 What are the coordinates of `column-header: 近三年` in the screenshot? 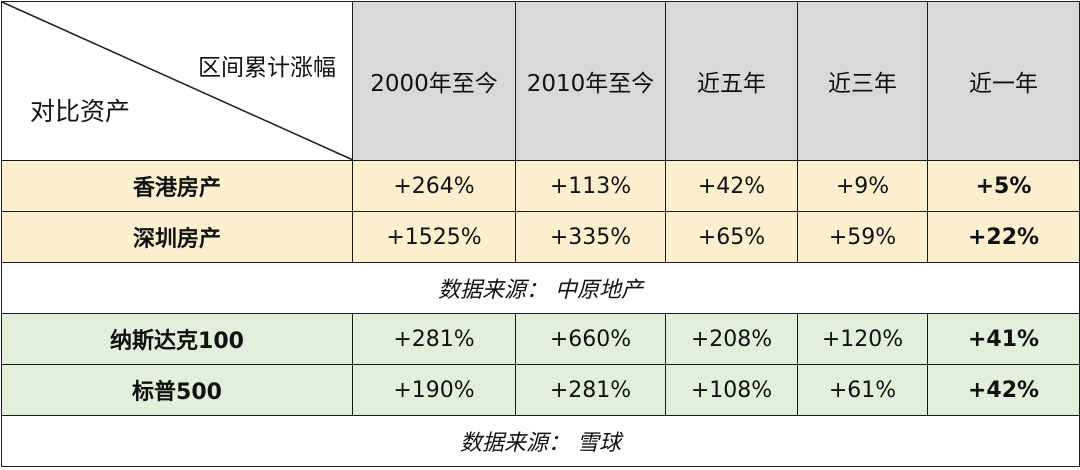 It's located at (862, 81).